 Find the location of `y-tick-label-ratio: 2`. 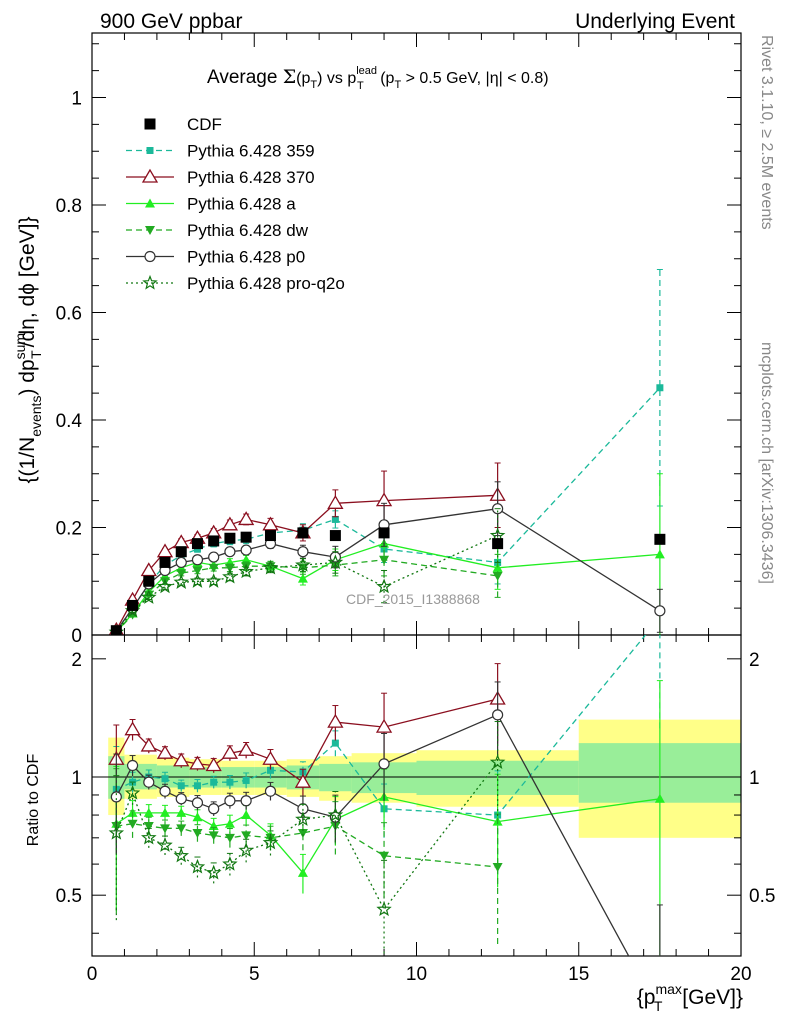

y-tick-label-ratio: 2 is located at coordinates (76, 660).